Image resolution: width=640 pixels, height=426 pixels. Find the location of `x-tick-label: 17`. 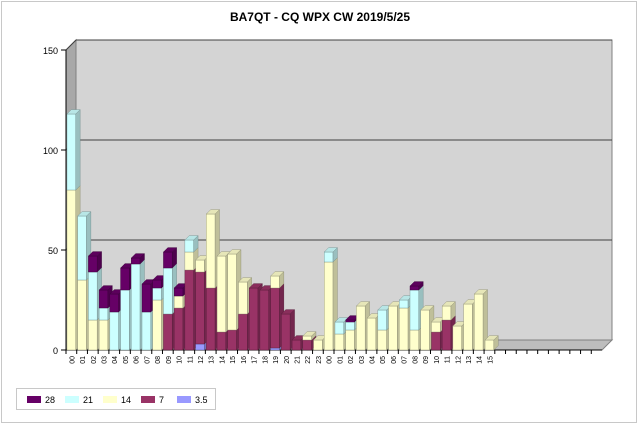

x-tick-label: 17 is located at coordinates (255, 360).